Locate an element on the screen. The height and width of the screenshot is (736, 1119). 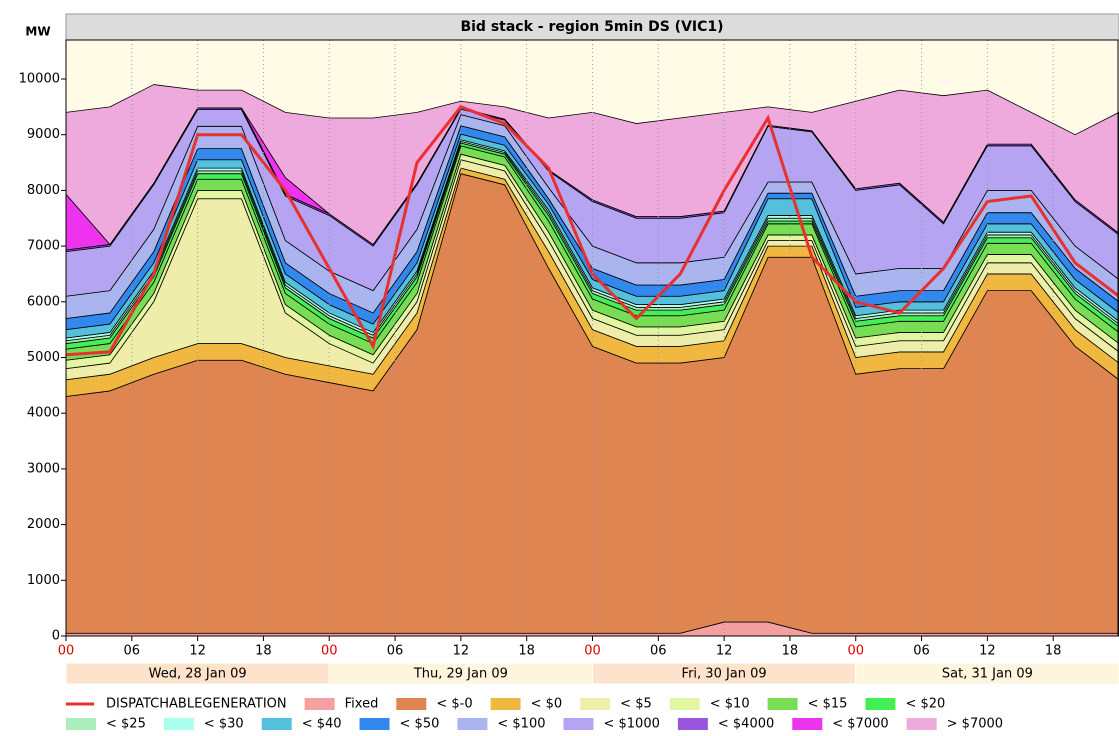
day-label: Wed, 28 Jan 09 is located at coordinates (198, 674).